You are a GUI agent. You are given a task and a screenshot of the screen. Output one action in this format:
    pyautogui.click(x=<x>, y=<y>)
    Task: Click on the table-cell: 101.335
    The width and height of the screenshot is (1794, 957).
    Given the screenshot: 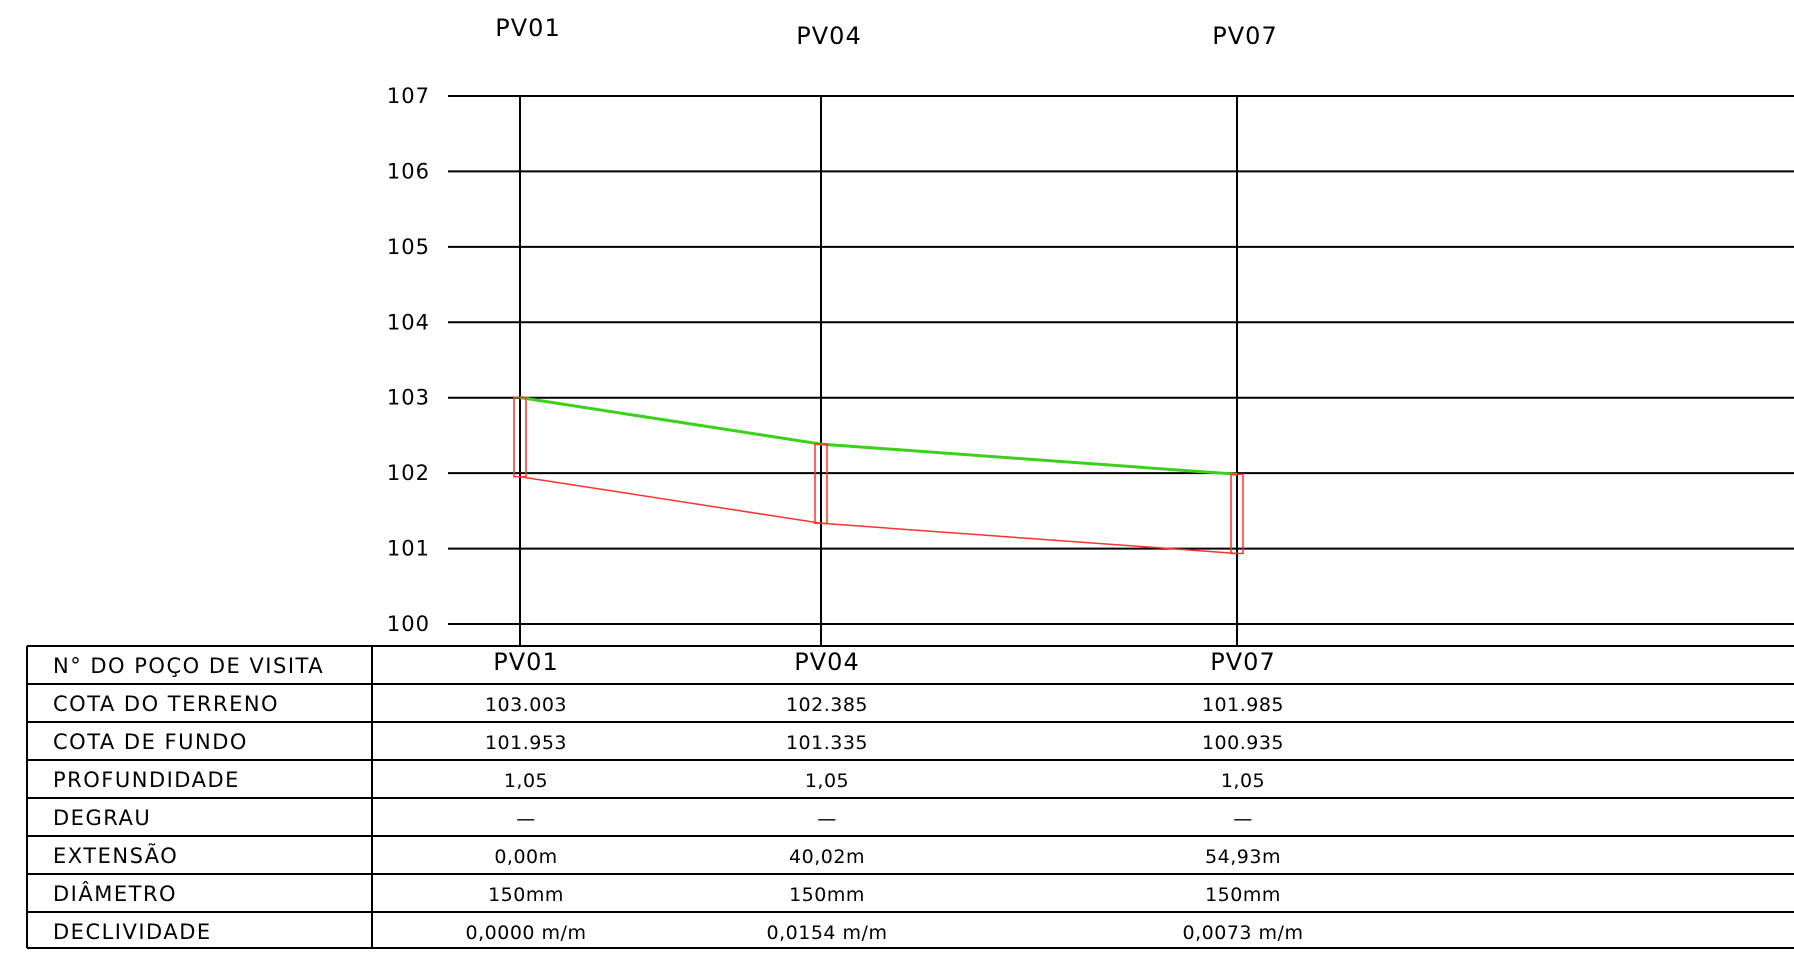 What is the action you would take?
    pyautogui.click(x=827, y=743)
    